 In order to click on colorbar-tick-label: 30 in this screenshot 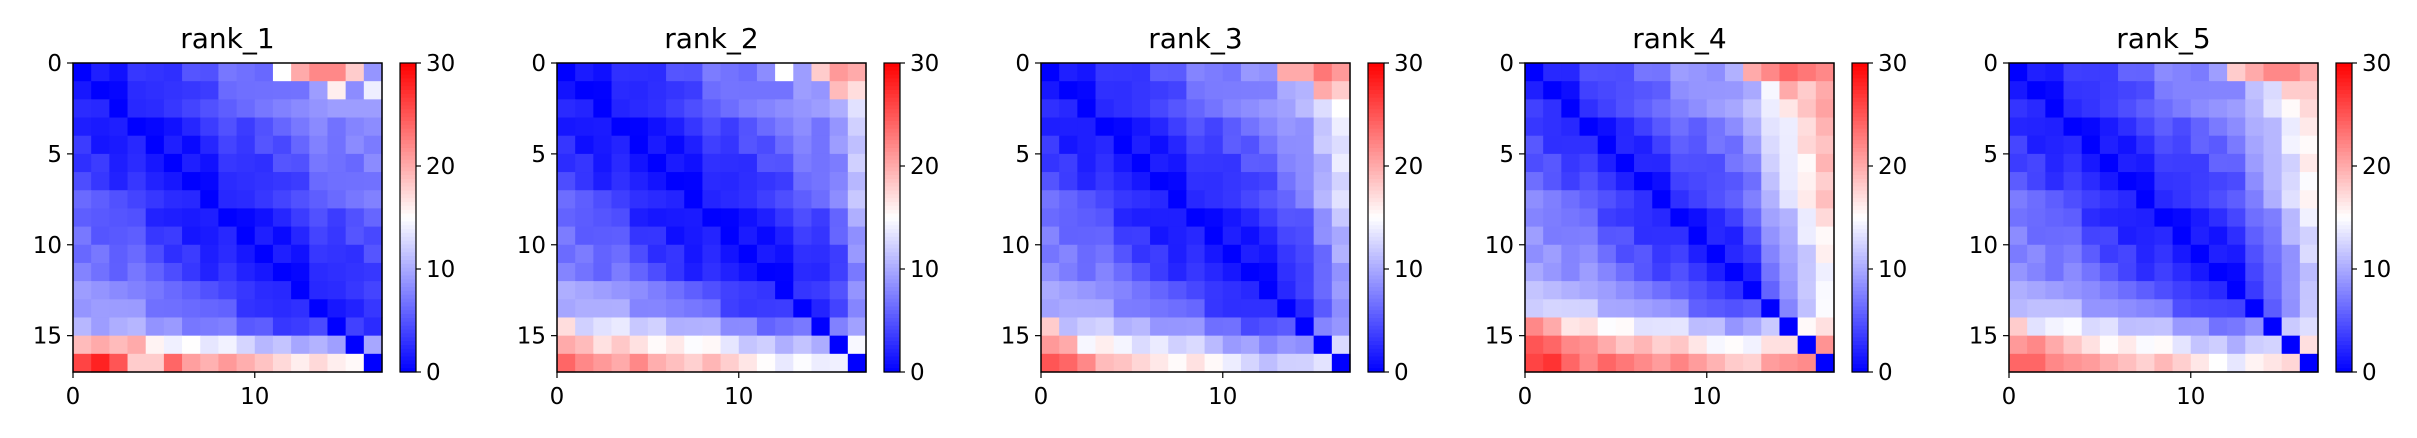, I will do `click(1408, 64)`.